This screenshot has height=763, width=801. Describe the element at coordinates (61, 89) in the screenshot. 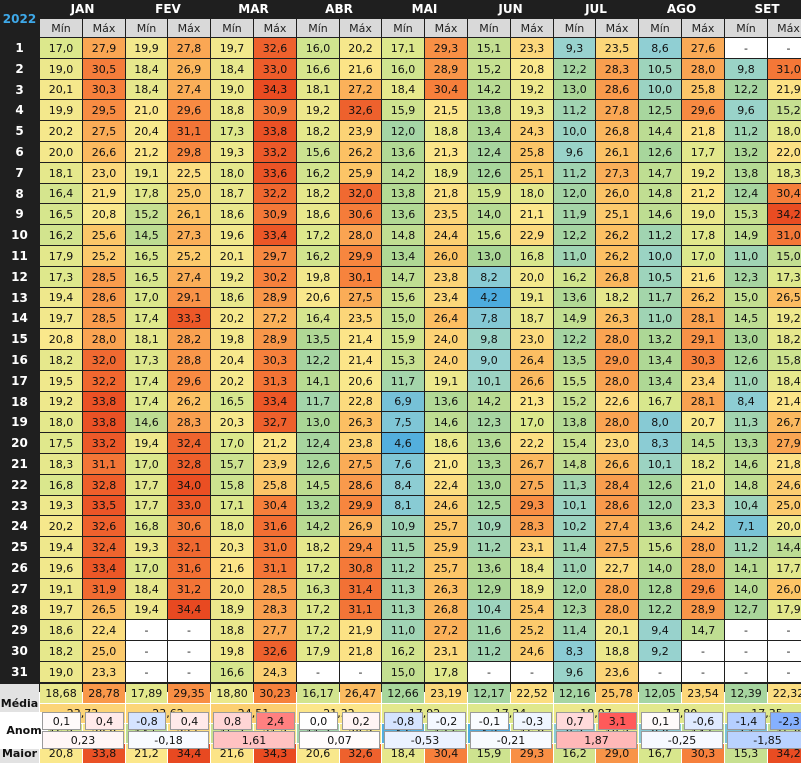

I see `temp-cell: 20,1` at that location.